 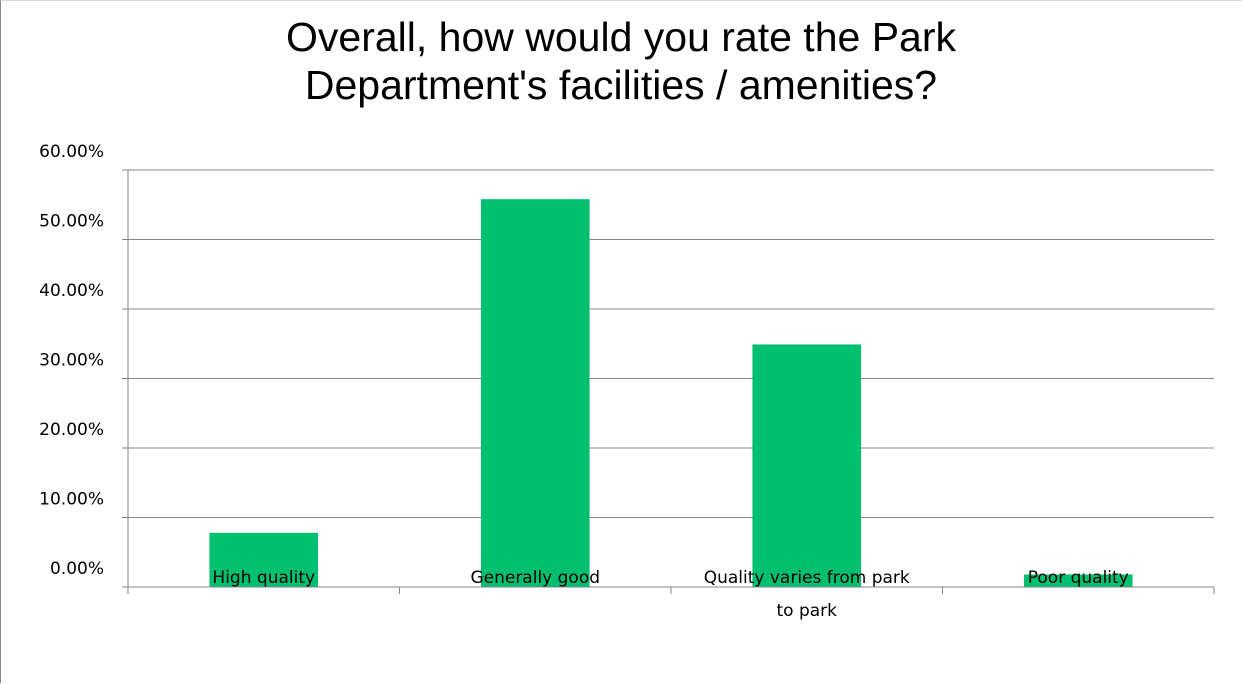 What do you see at coordinates (71, 222) in the screenshot?
I see `y-tick-label: 50.00%` at bounding box center [71, 222].